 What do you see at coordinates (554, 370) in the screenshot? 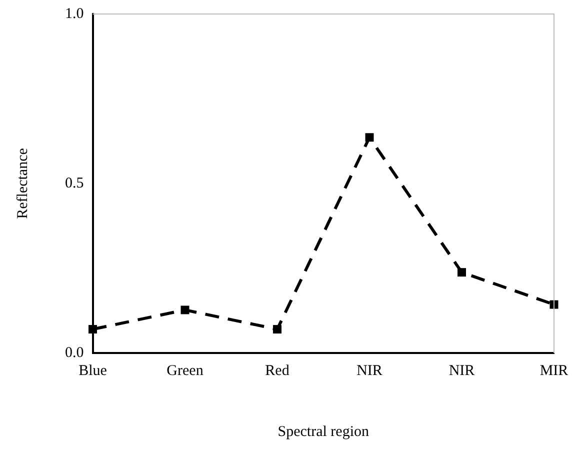
I see `x-tick-label: MIR` at bounding box center [554, 370].